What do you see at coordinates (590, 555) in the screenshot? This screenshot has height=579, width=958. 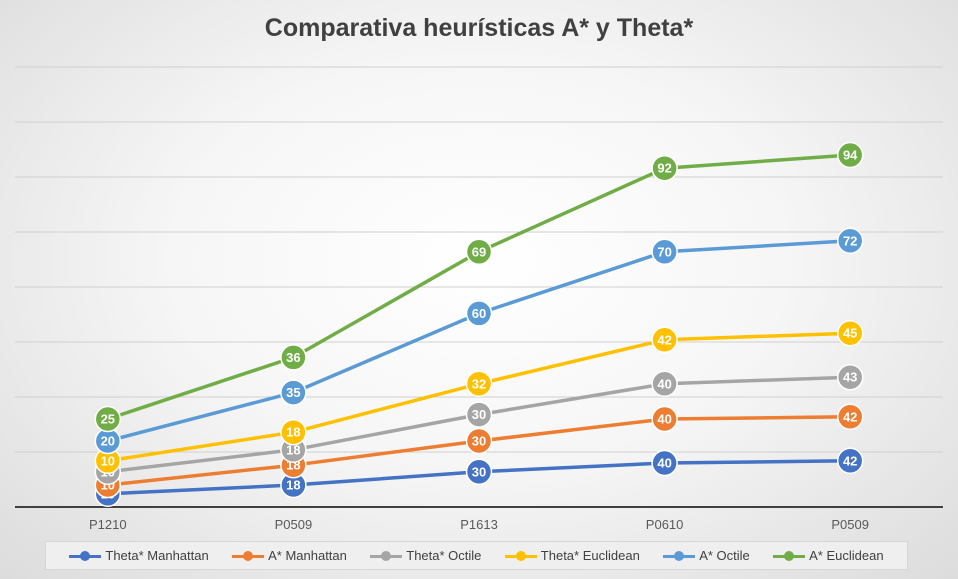 I see `legend-label: Theta* Euclidean` at bounding box center [590, 555].